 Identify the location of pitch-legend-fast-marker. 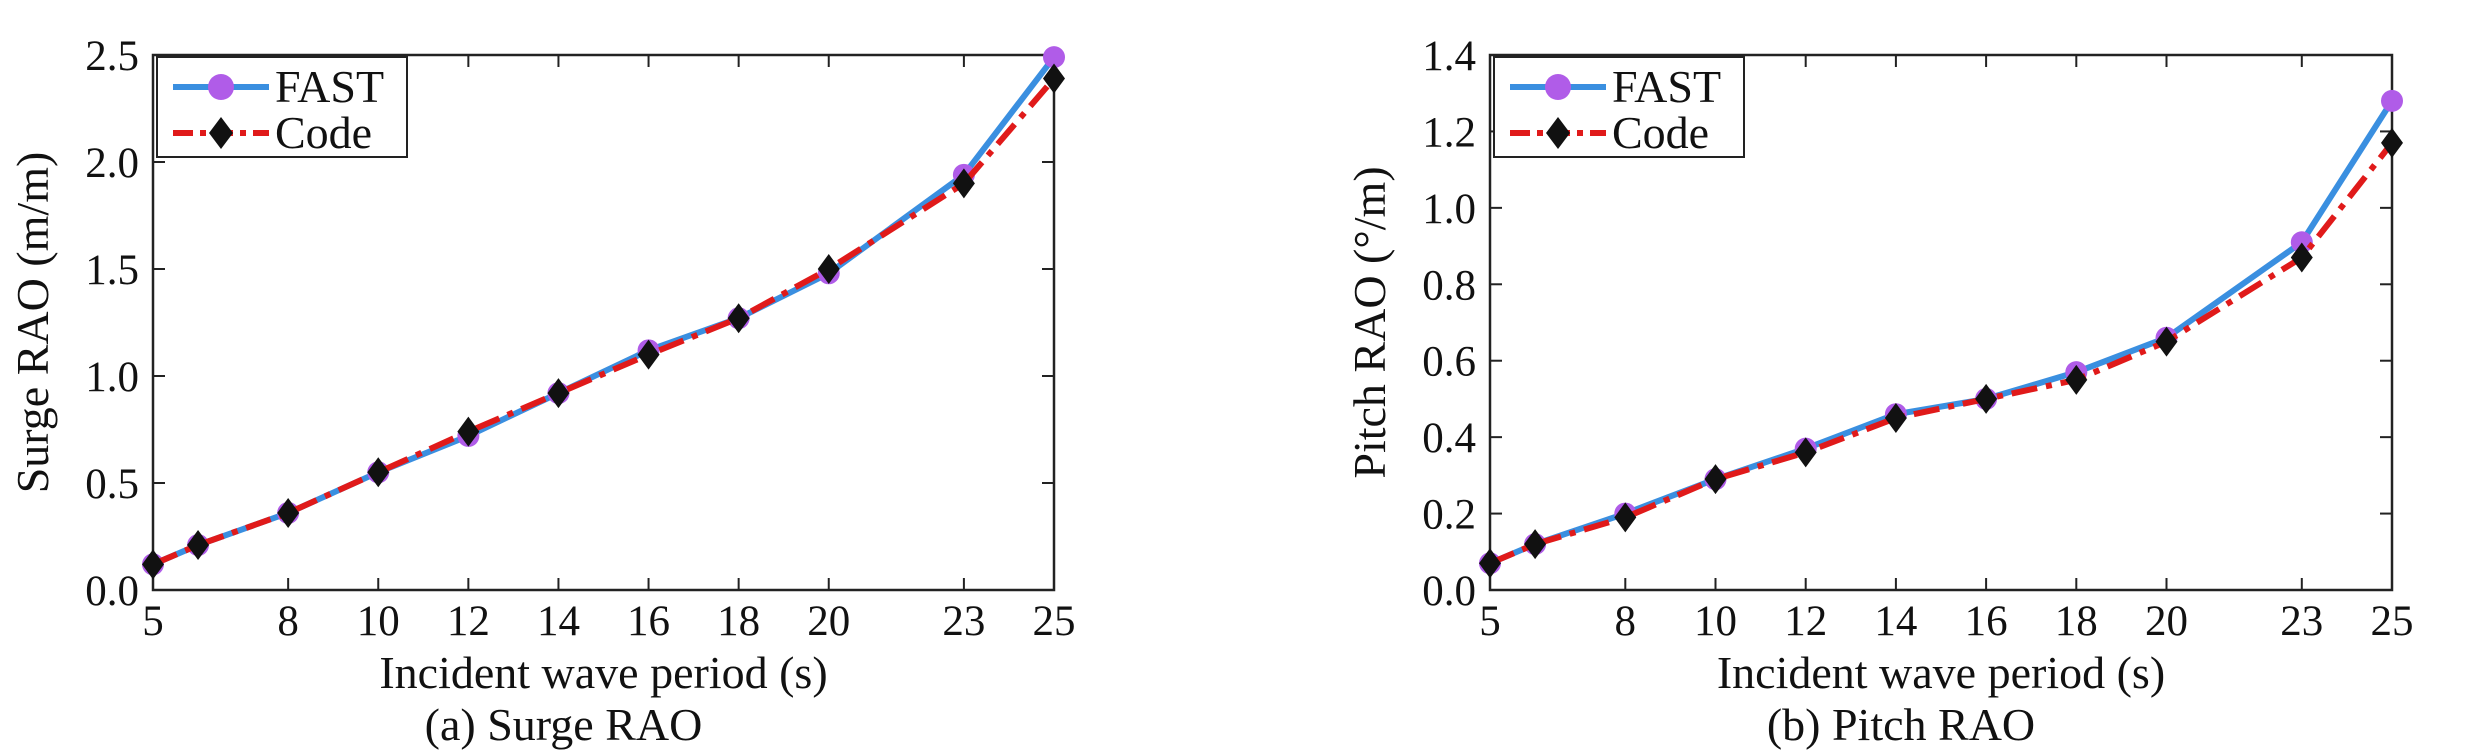
(1558, 87).